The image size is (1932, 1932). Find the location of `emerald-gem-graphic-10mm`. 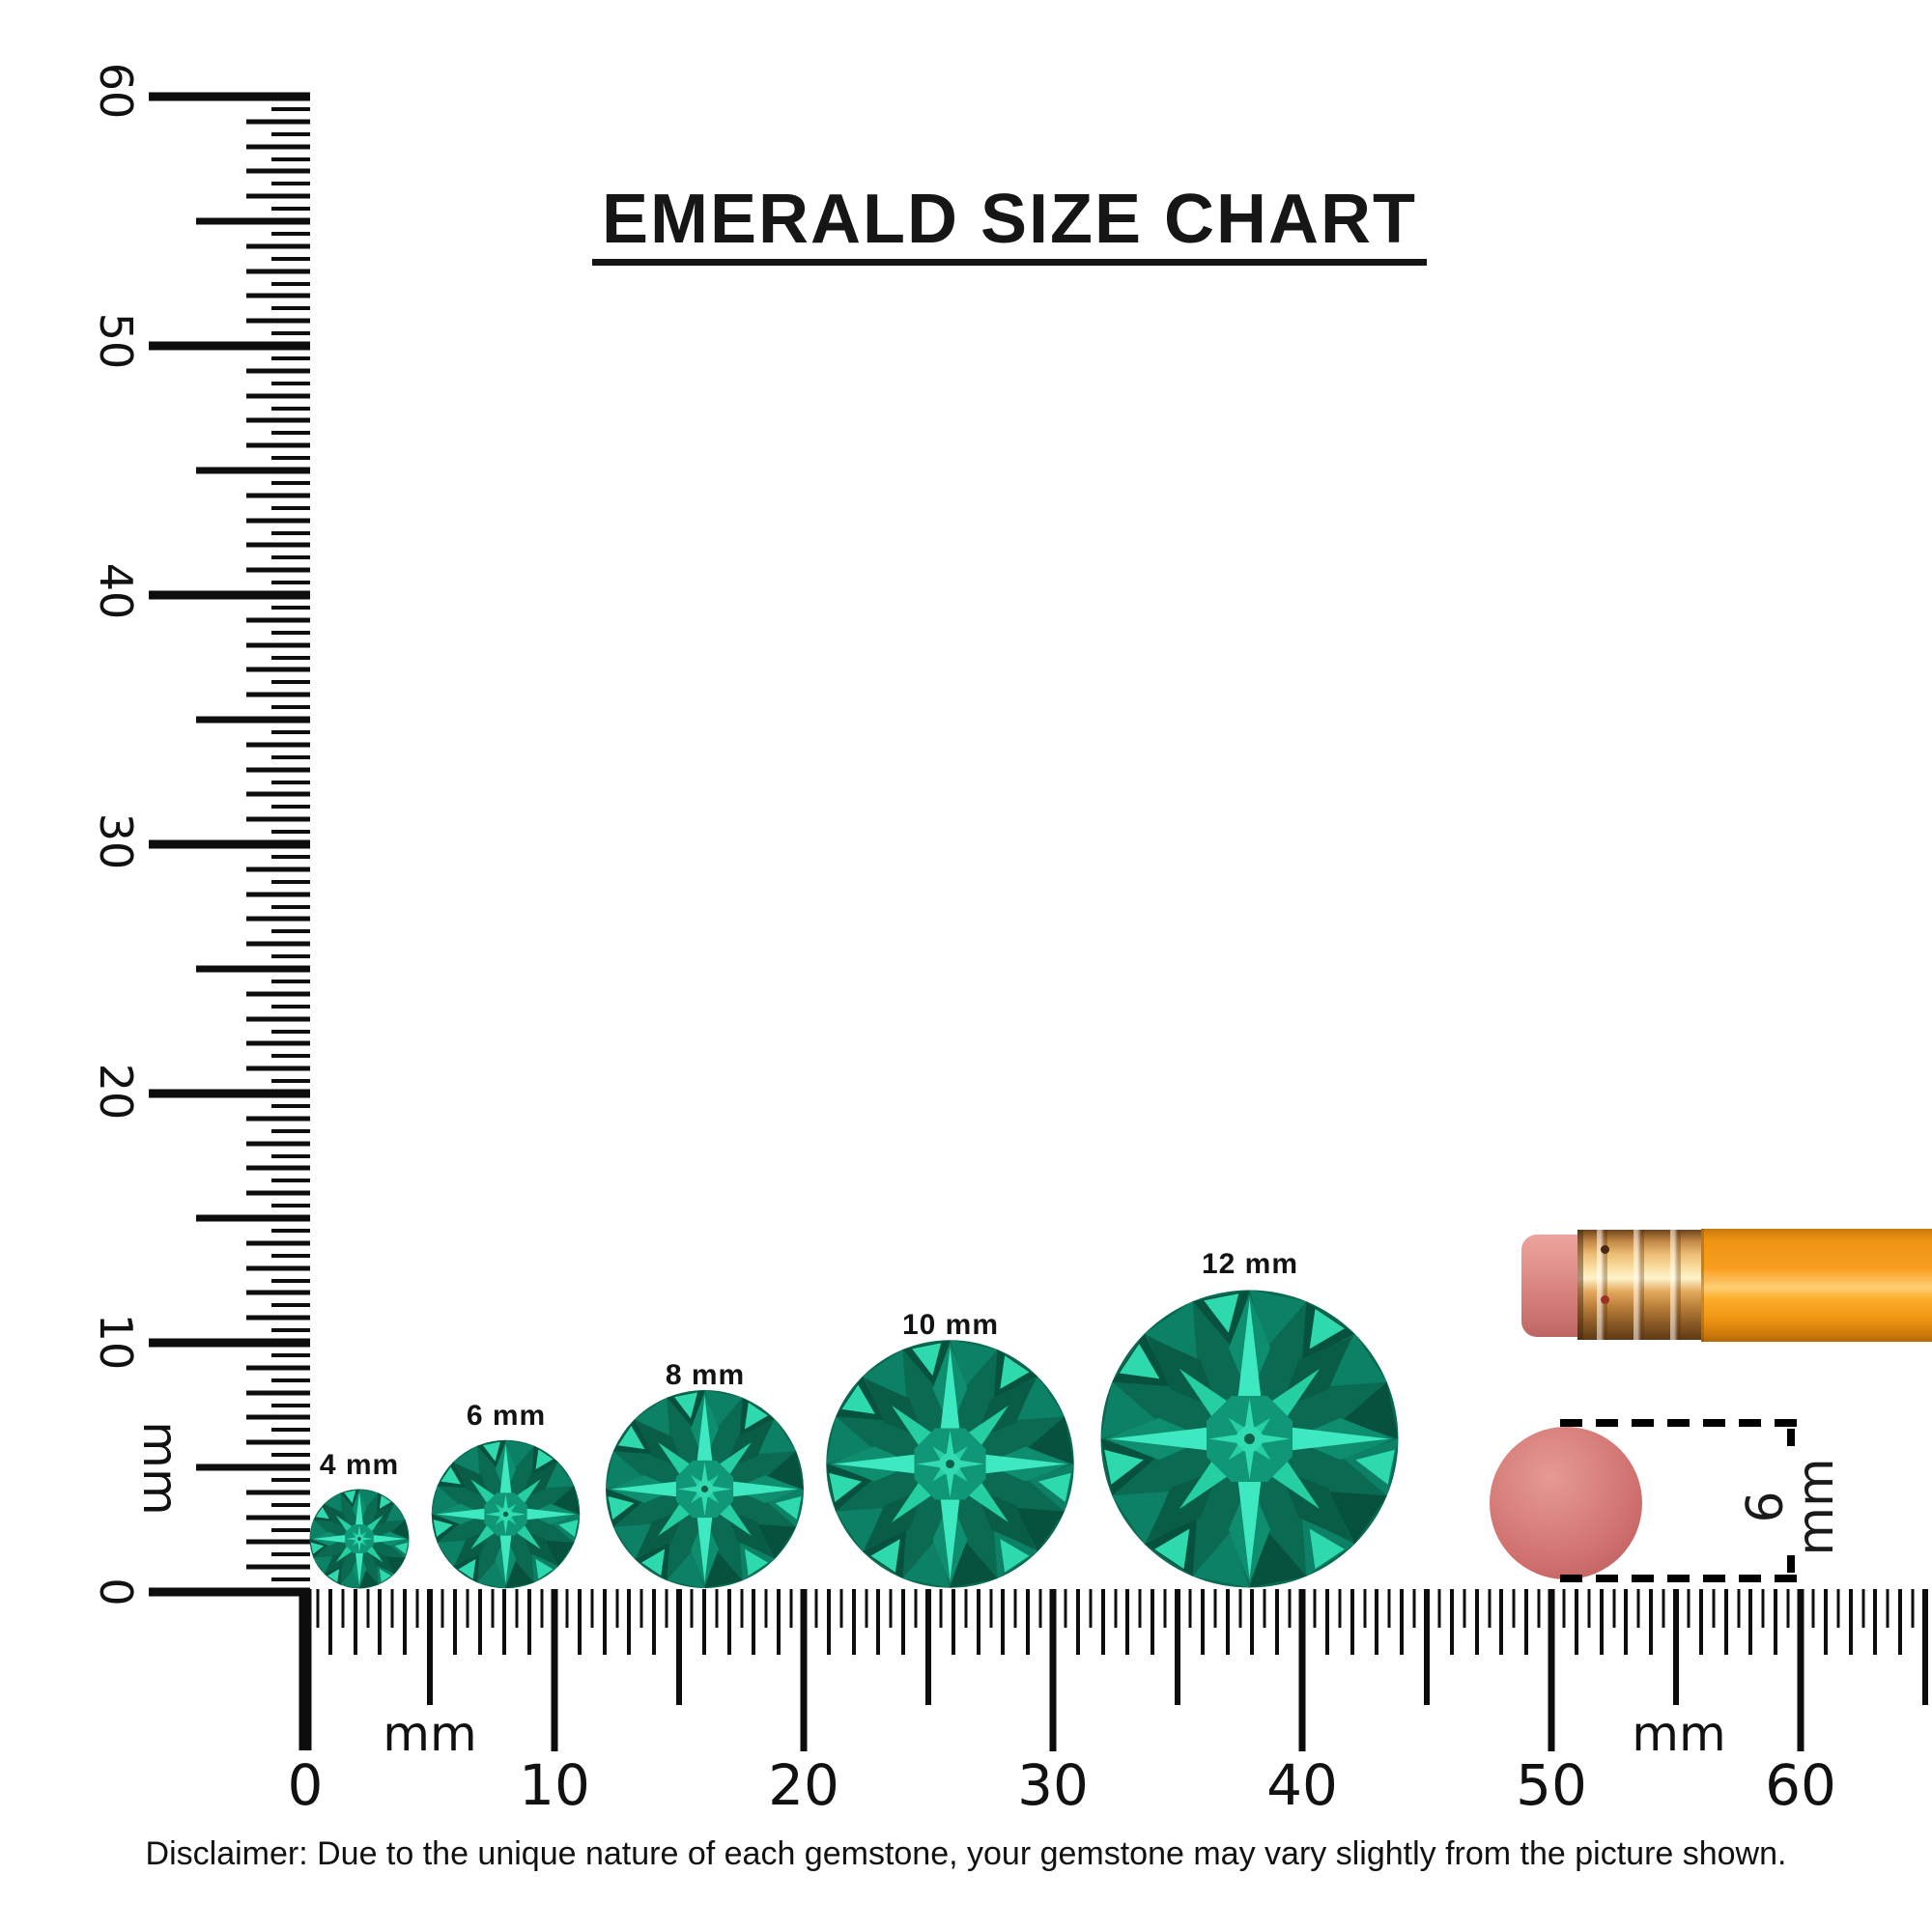

emerald-gem-graphic-10mm is located at coordinates (950, 1464).